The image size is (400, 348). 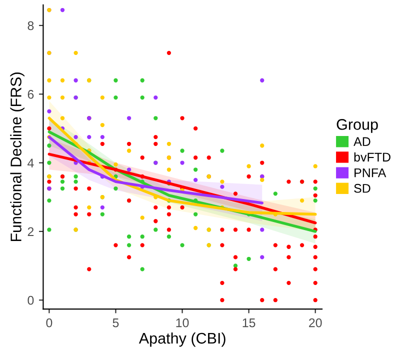 I want to click on x-tick-label: 20, so click(x=315, y=323).